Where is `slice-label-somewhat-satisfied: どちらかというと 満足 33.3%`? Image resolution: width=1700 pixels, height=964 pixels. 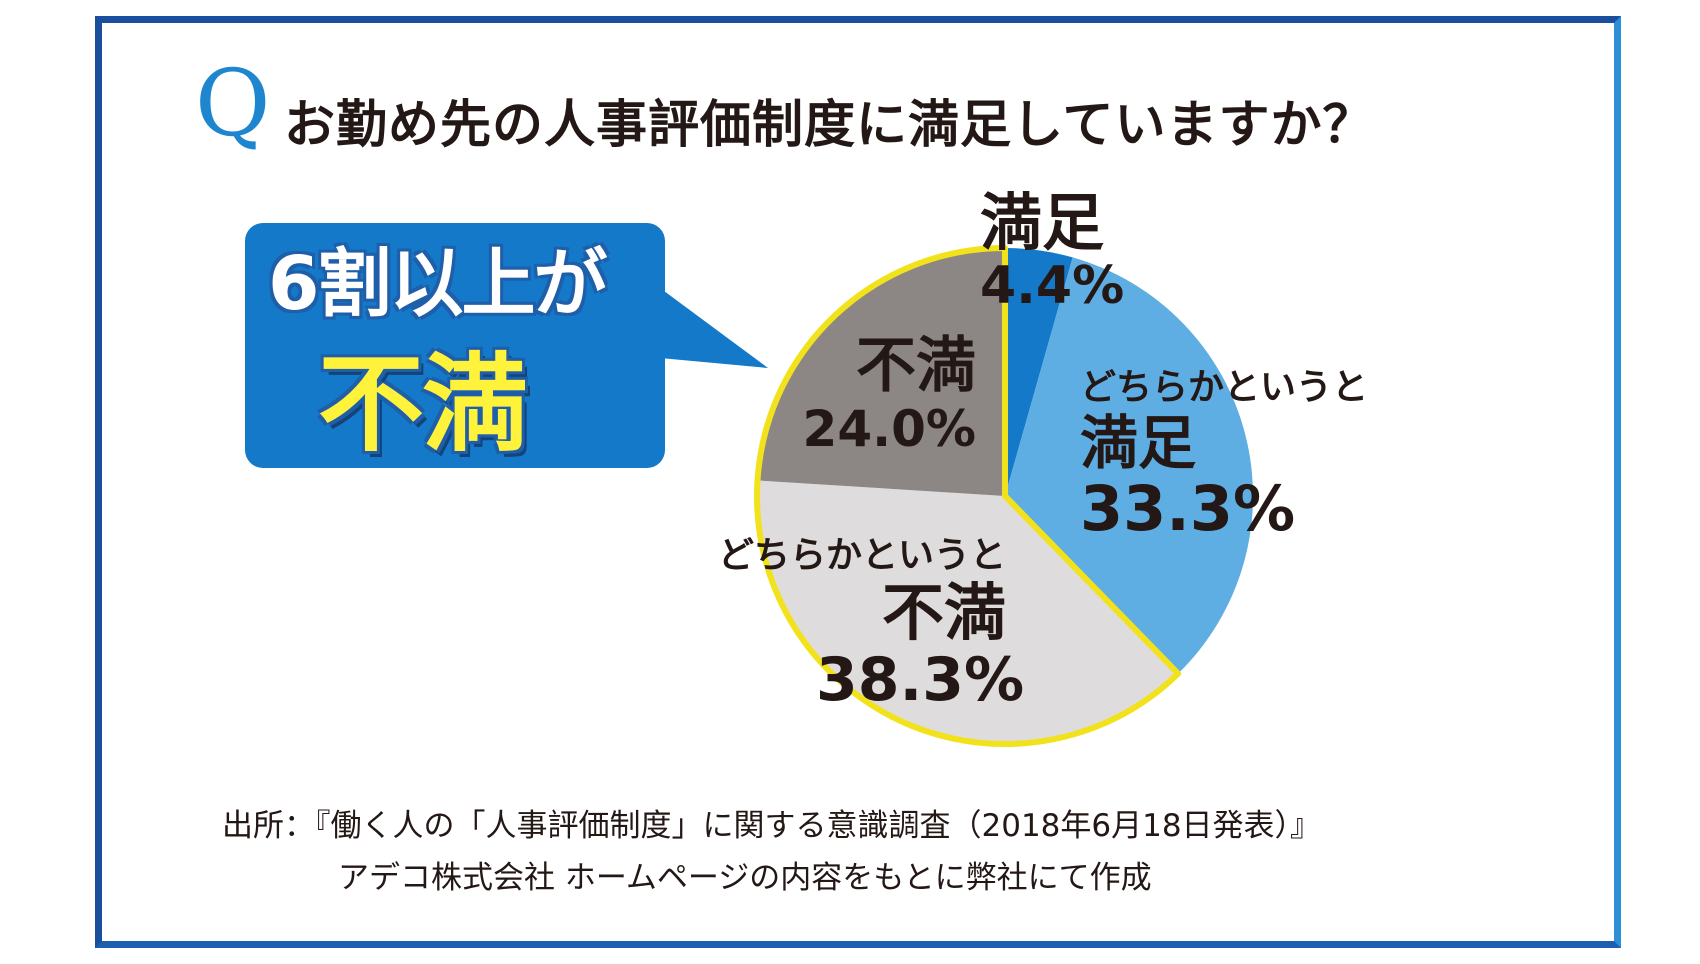
slice-label-somewhat-satisfied: どちらかというと 満足 33.3% is located at coordinates (1224, 455).